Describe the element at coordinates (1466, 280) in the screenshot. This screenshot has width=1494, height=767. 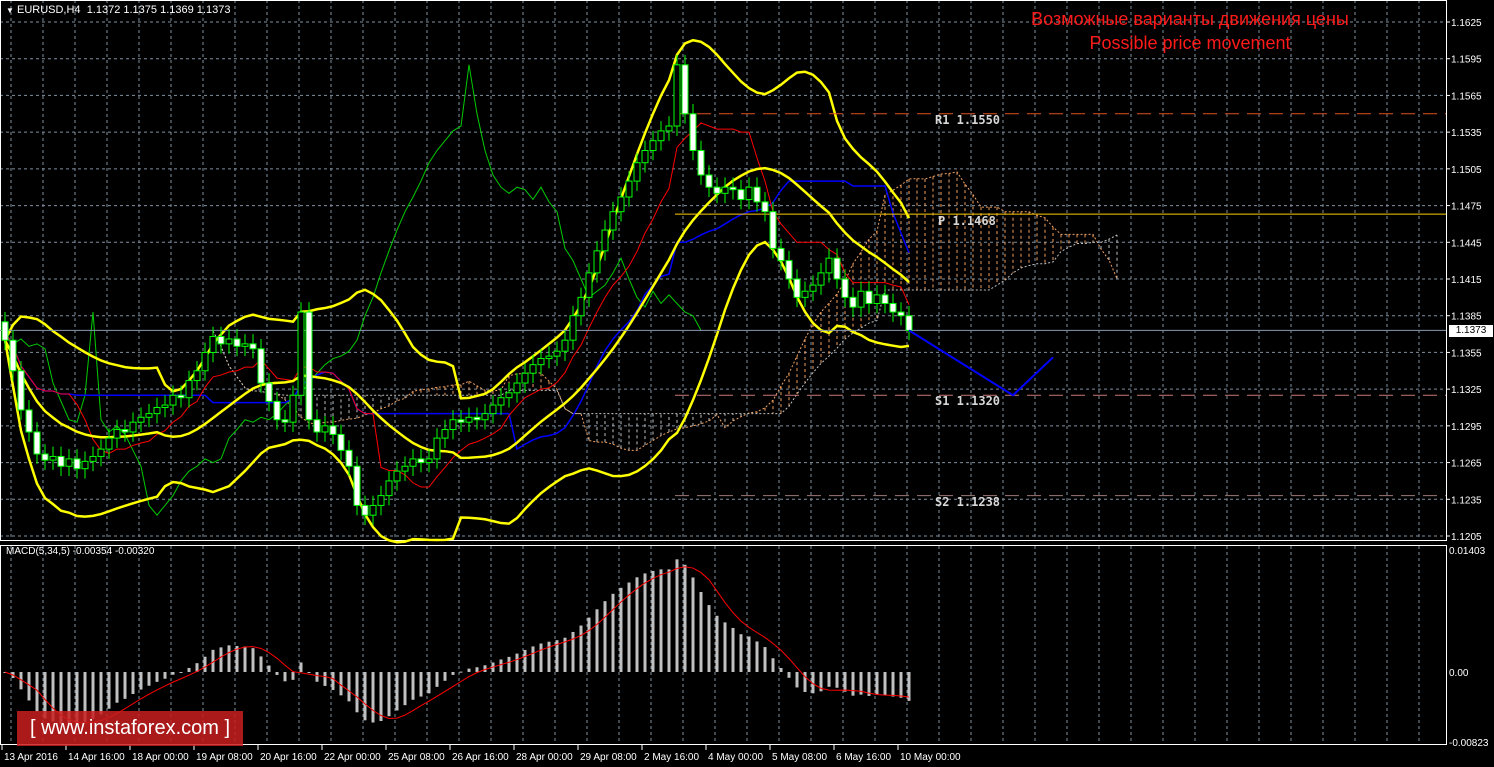
I see `price-tick-label: 1.1415` at that location.